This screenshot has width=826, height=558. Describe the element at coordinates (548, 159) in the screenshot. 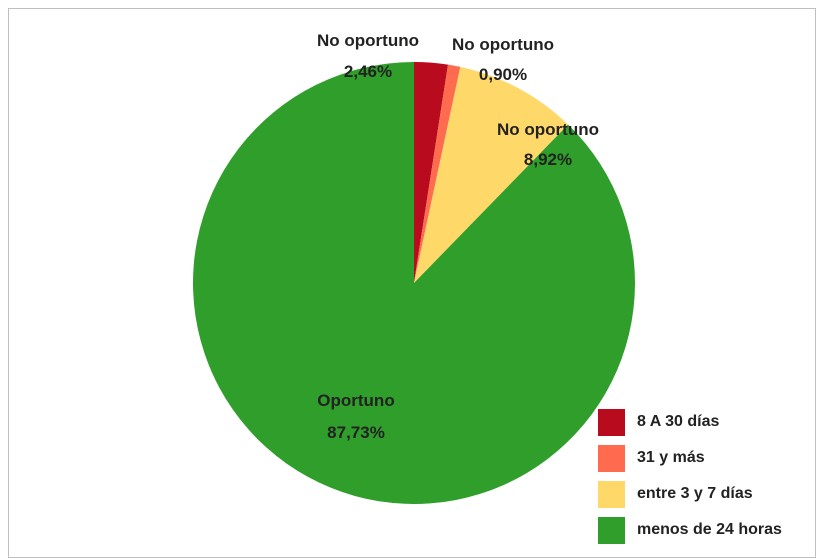

I see `slice-label-2-value: 8,92%` at that location.